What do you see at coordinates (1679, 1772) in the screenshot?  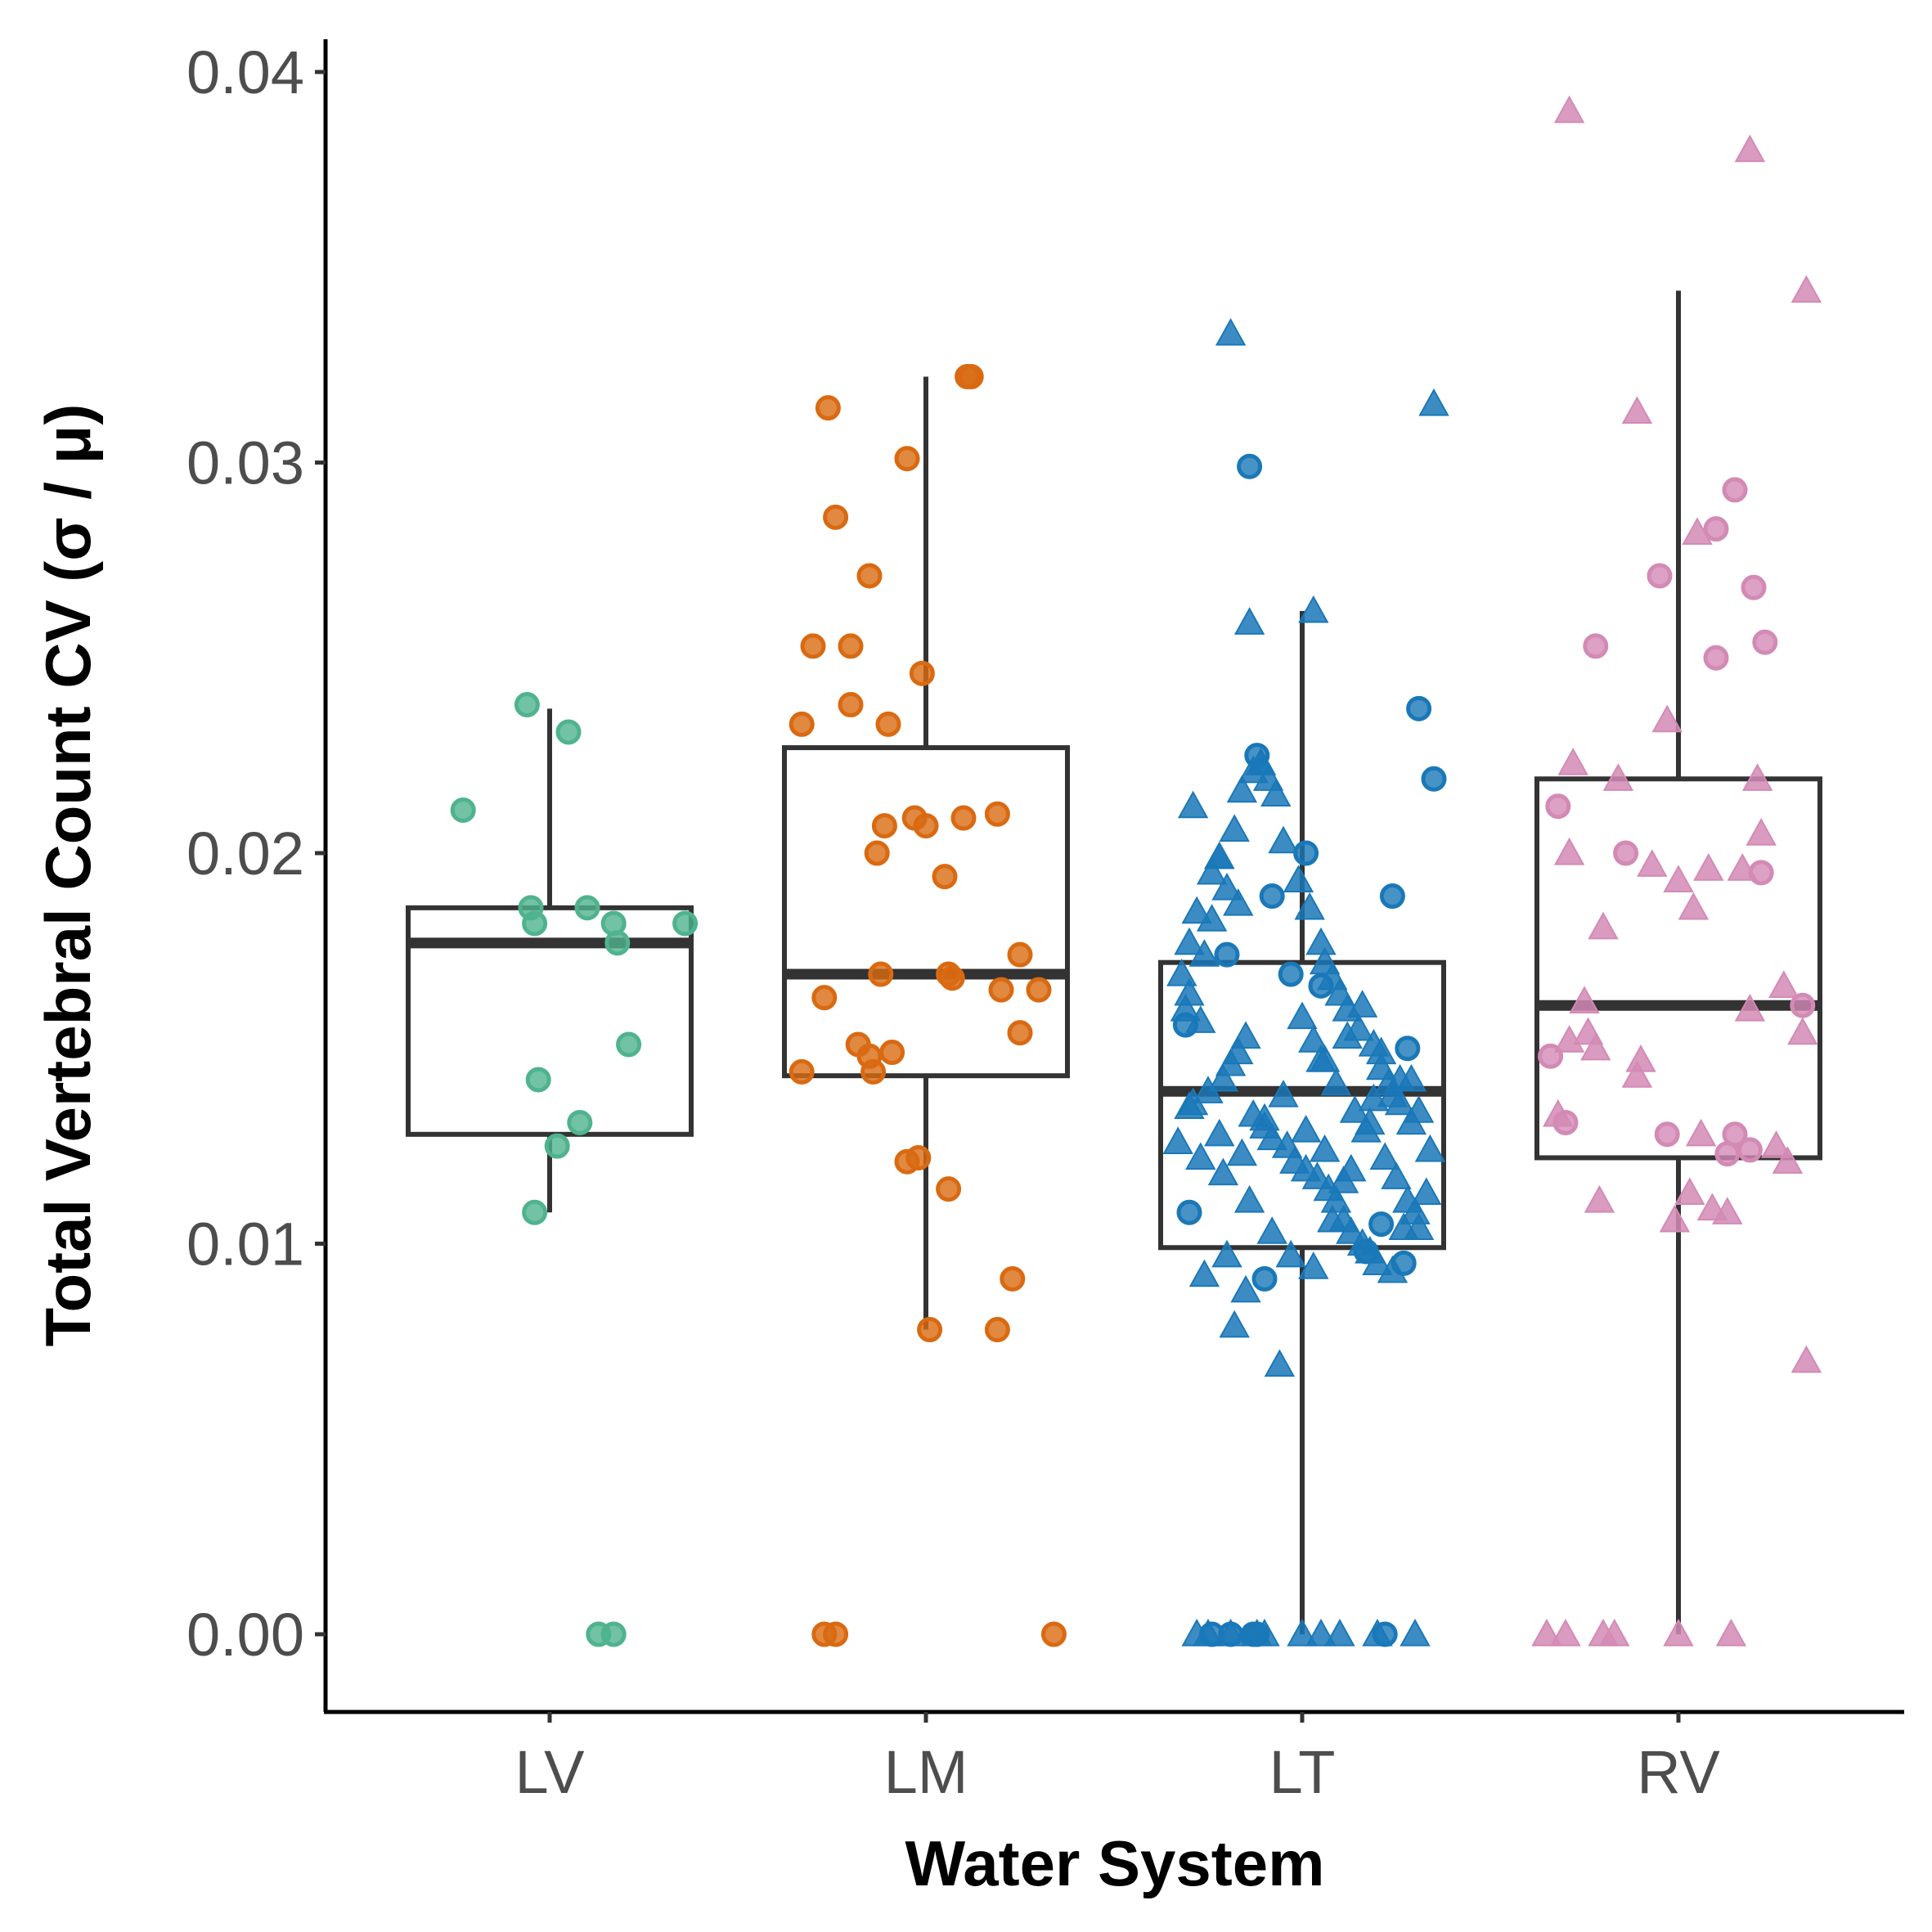 I see `x-tick-label: RV` at bounding box center [1679, 1772].